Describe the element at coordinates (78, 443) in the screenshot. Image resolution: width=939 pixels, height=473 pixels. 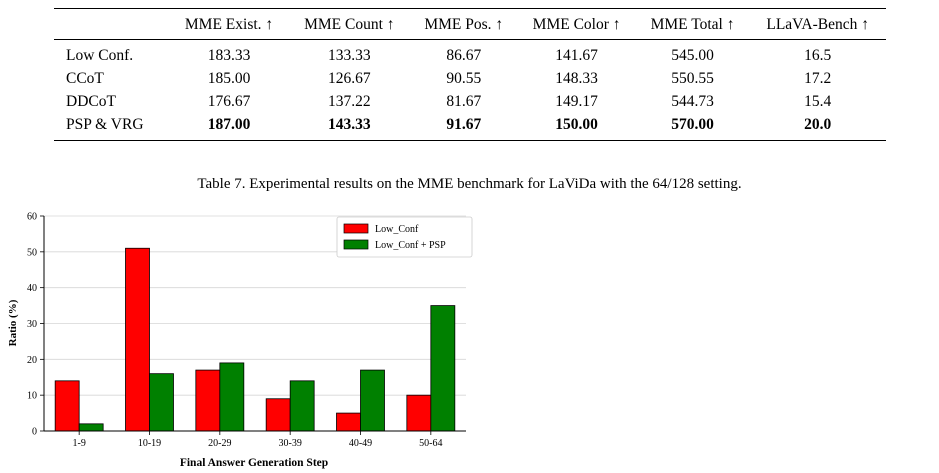
I see `x-tick-label: 1-9` at that location.